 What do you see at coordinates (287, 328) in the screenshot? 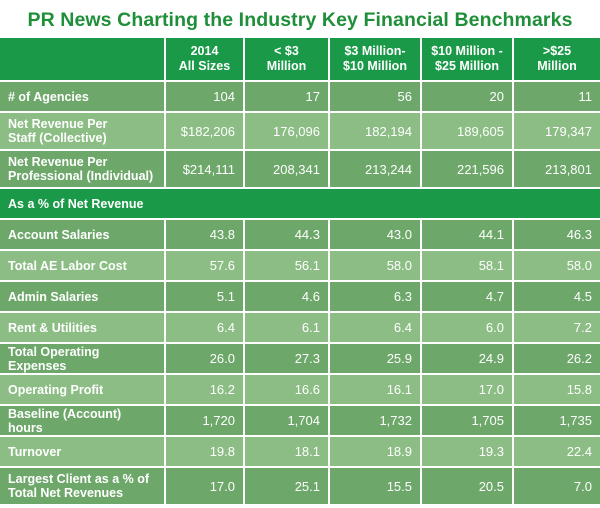
I see `table-cell: 6.1` at bounding box center [287, 328].